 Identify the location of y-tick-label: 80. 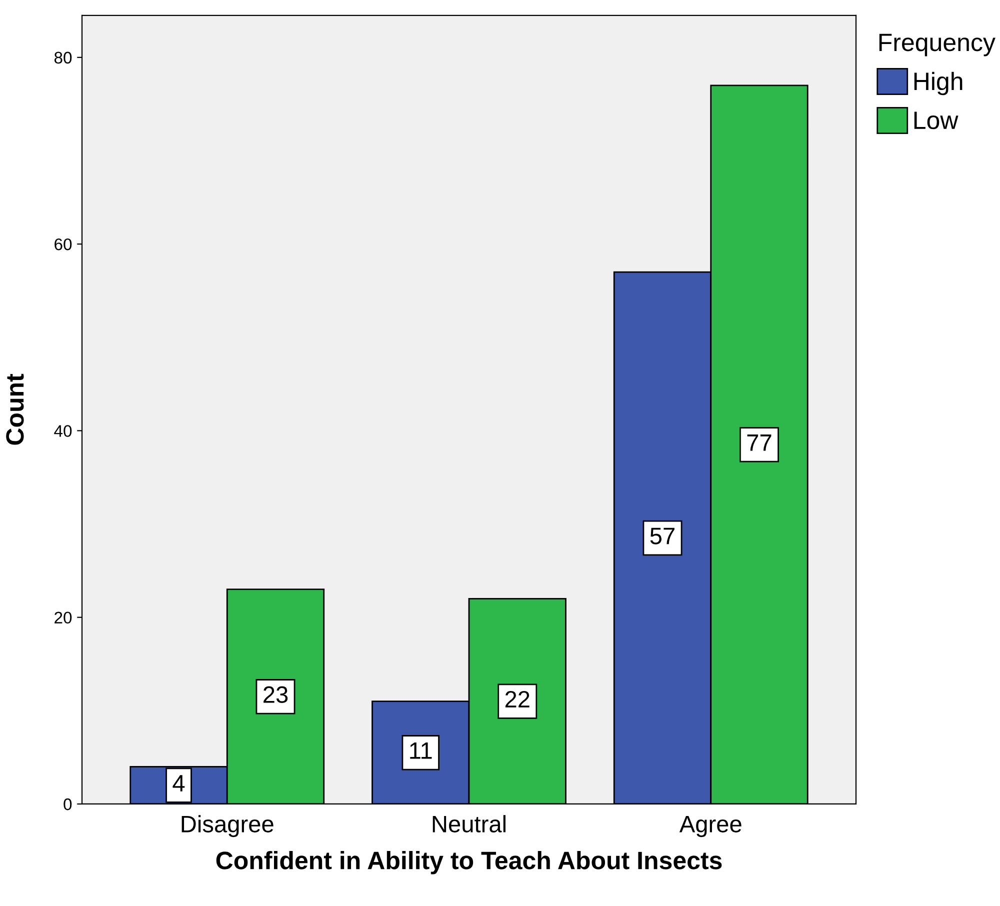
(63, 58).